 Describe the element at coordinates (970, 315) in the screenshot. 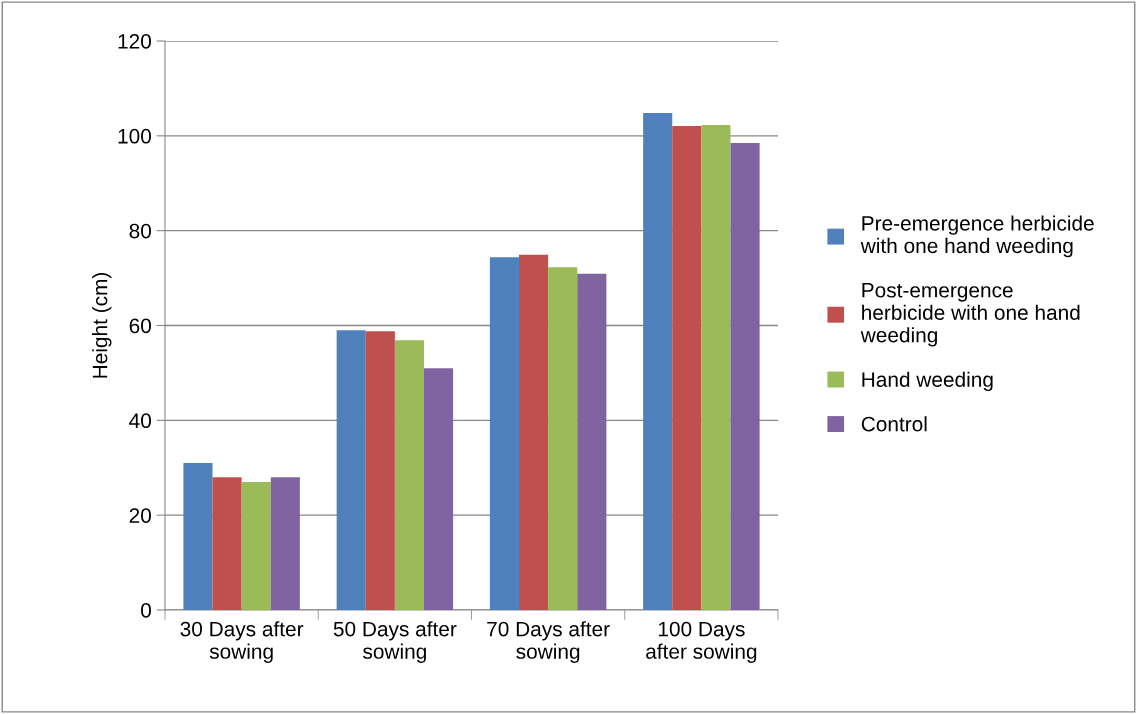

I see `legend-label: Post-emergence herbicide with one hand weeding` at that location.